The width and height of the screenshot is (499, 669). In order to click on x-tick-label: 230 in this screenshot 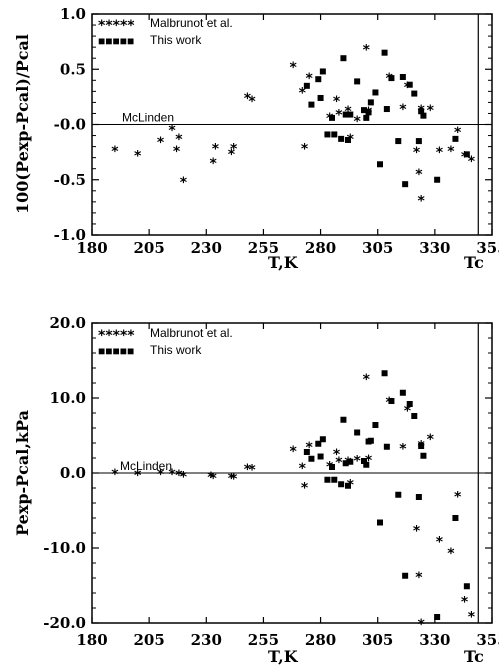, I will do `click(206, 248)`.